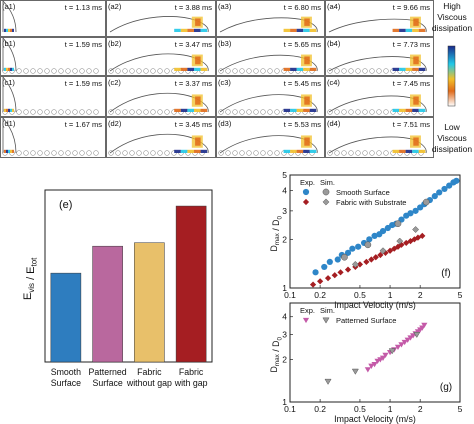 The width and height of the screenshot is (474, 424). Describe the element at coordinates (115, 123) in the screenshot. I see `panel-label: (d2)` at that location.